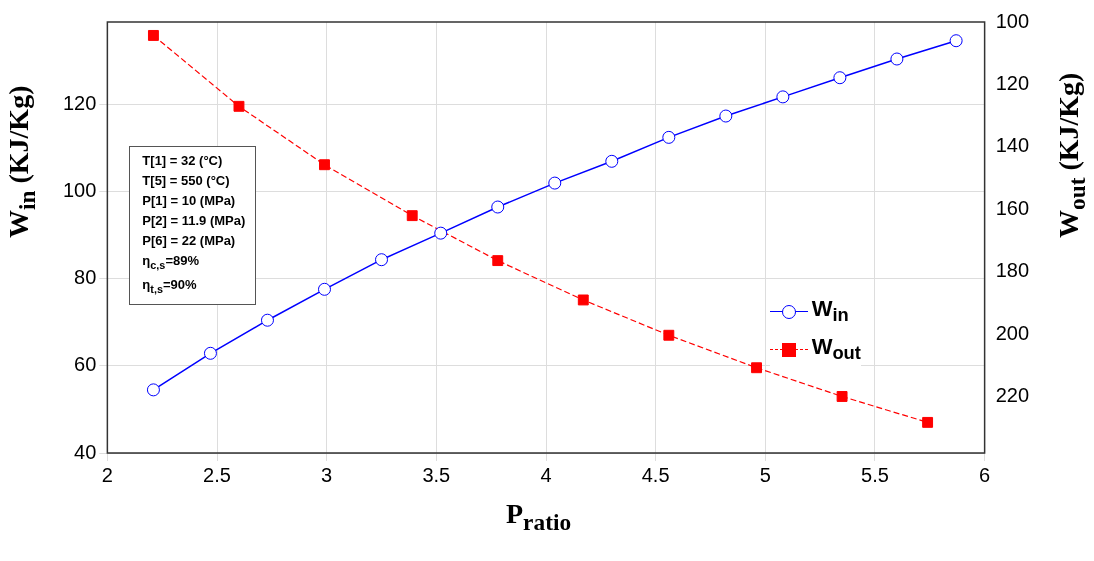  I want to click on y2-tick-label: 140, so click(1012, 145).